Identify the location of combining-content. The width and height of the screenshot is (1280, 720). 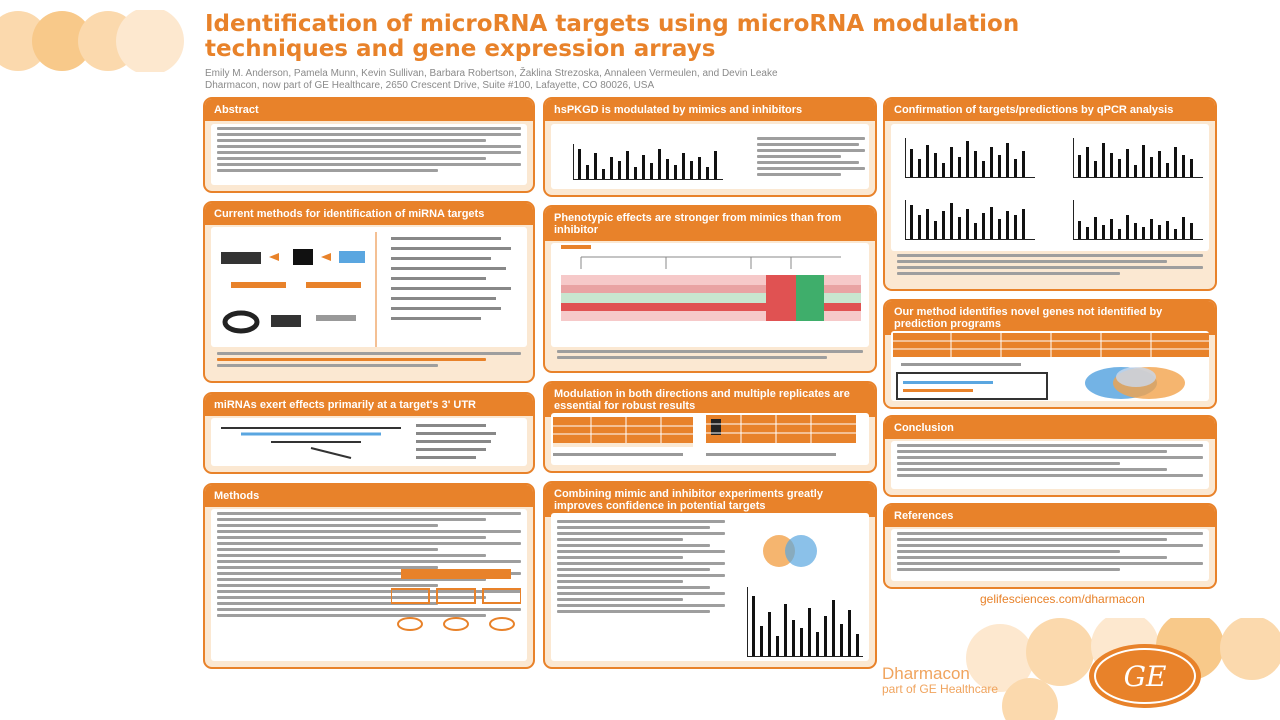
(710, 587).